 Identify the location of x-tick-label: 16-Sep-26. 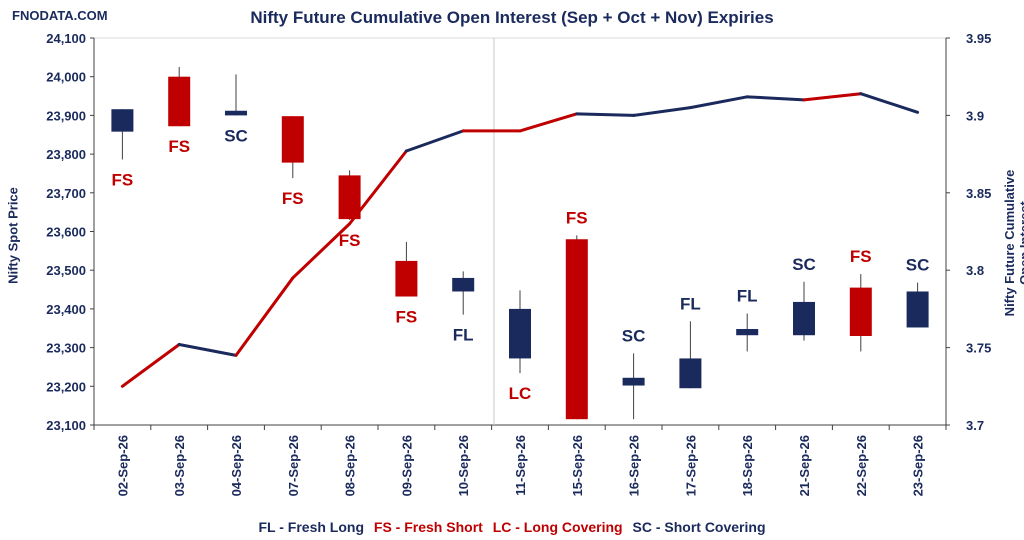
(634, 465).